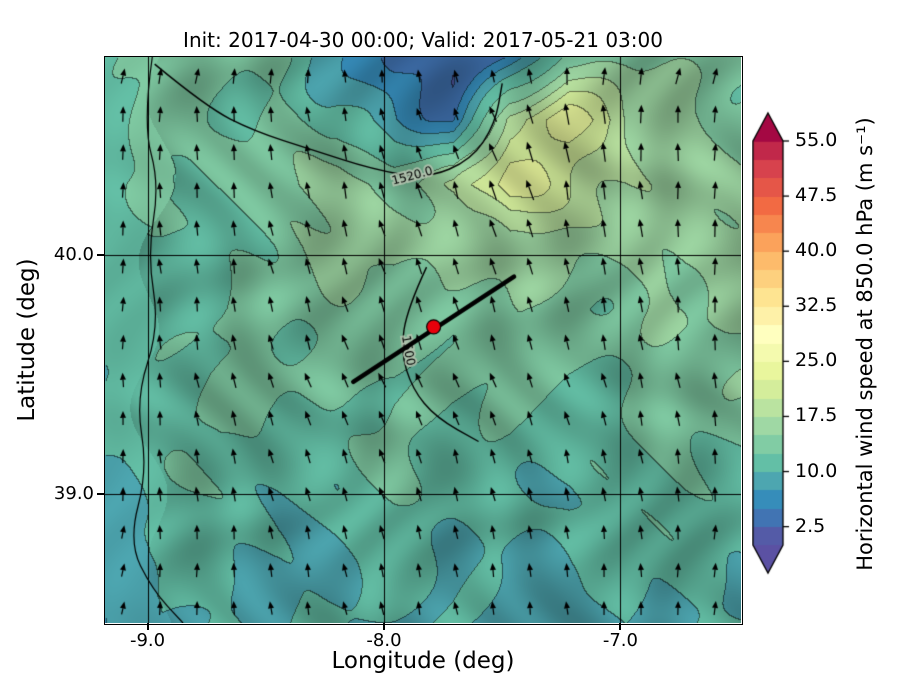 This screenshot has width=900, height=700. I want to click on y-tick-label: 40.0, so click(73, 255).